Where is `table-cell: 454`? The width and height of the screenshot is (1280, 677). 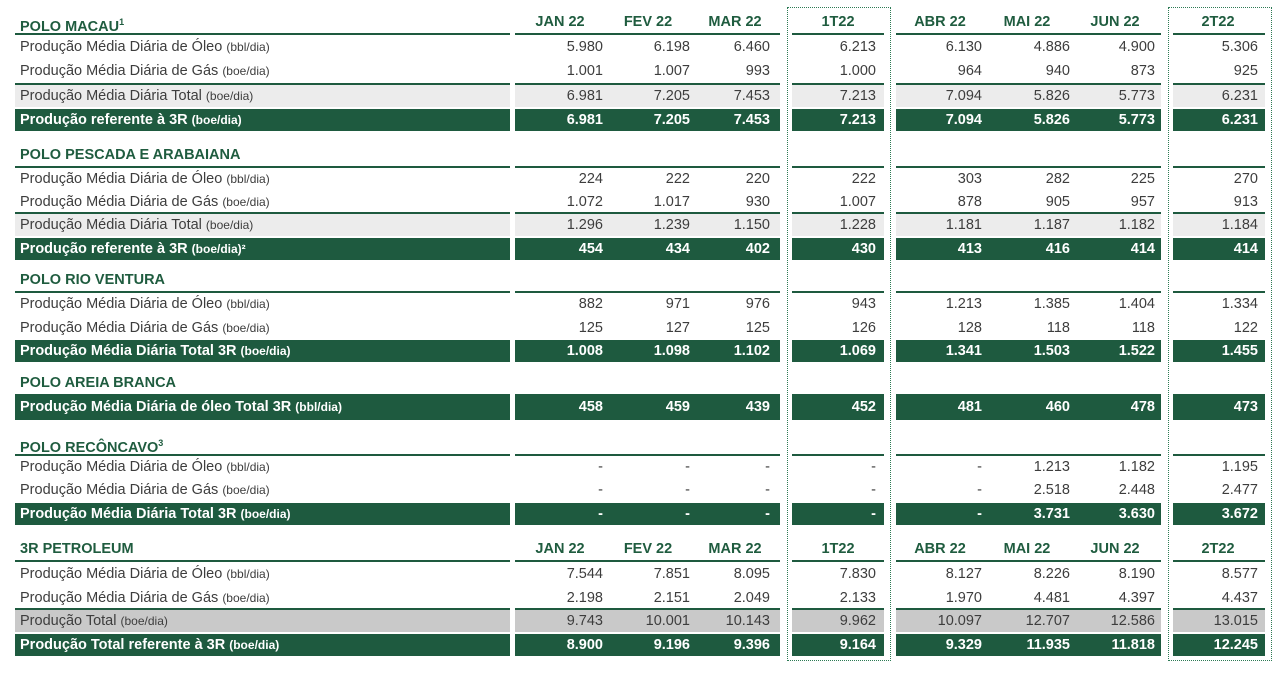 table-cell: 454 is located at coordinates (590, 249).